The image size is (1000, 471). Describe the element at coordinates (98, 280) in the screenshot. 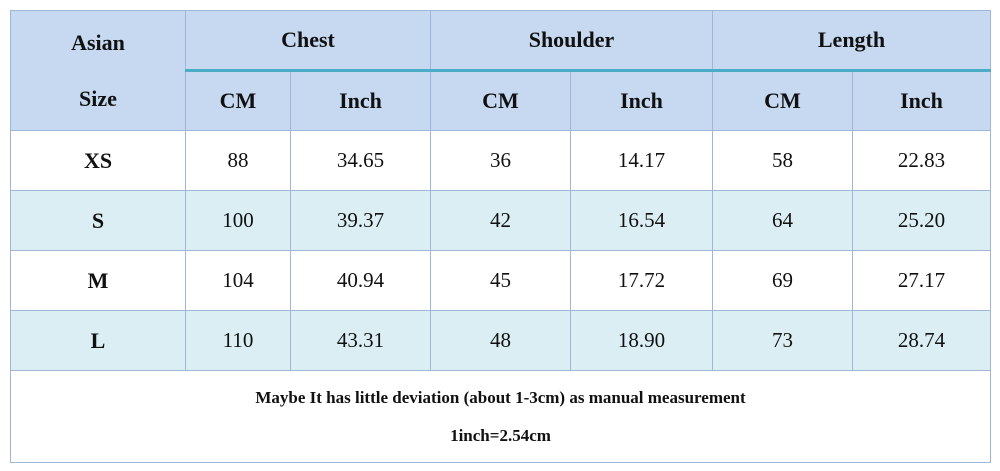

I see `size-cell: M` at that location.